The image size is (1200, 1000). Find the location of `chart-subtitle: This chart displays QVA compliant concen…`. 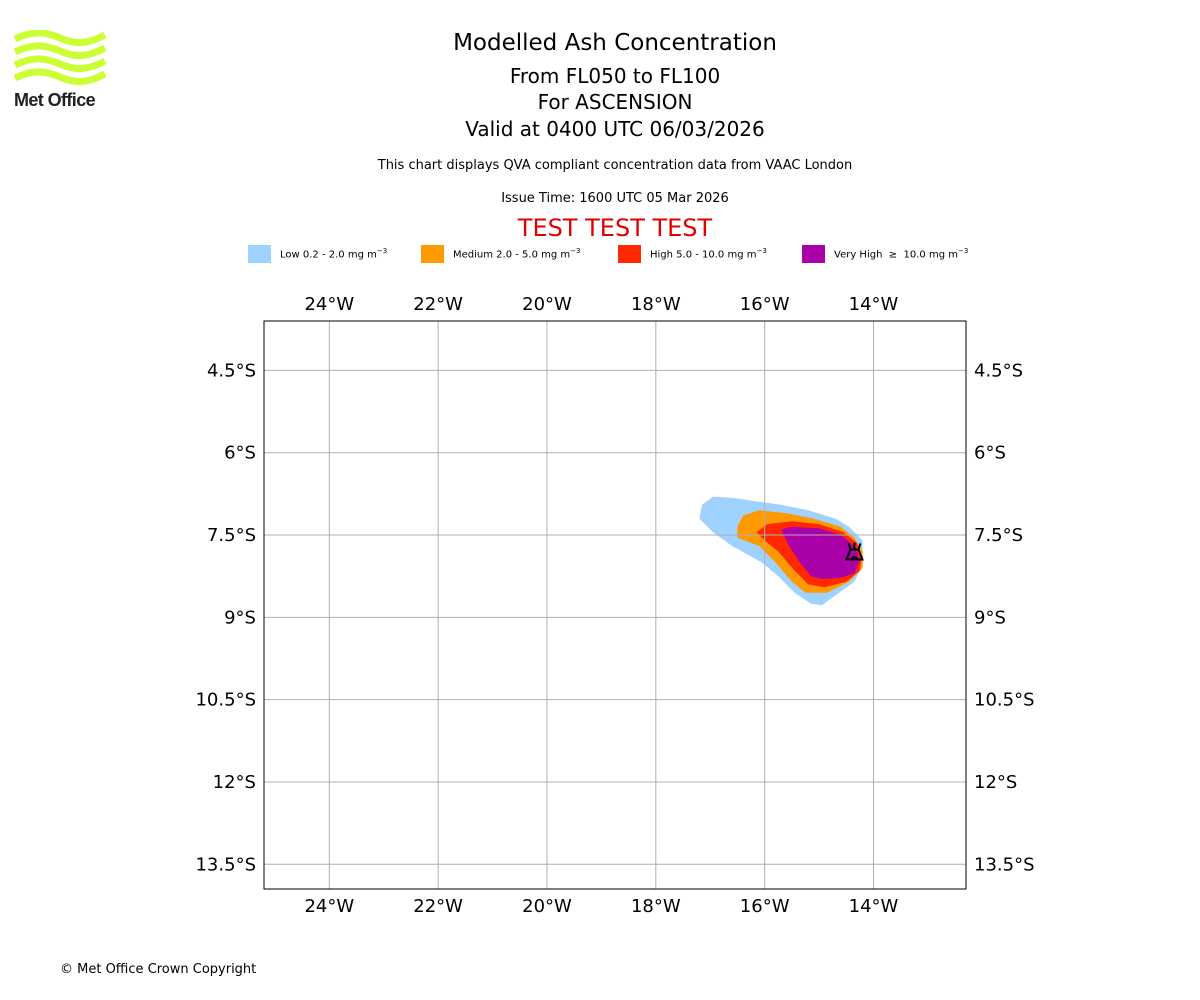

chart-subtitle: This chart displays QVA compliant concen… is located at coordinates (615, 165).